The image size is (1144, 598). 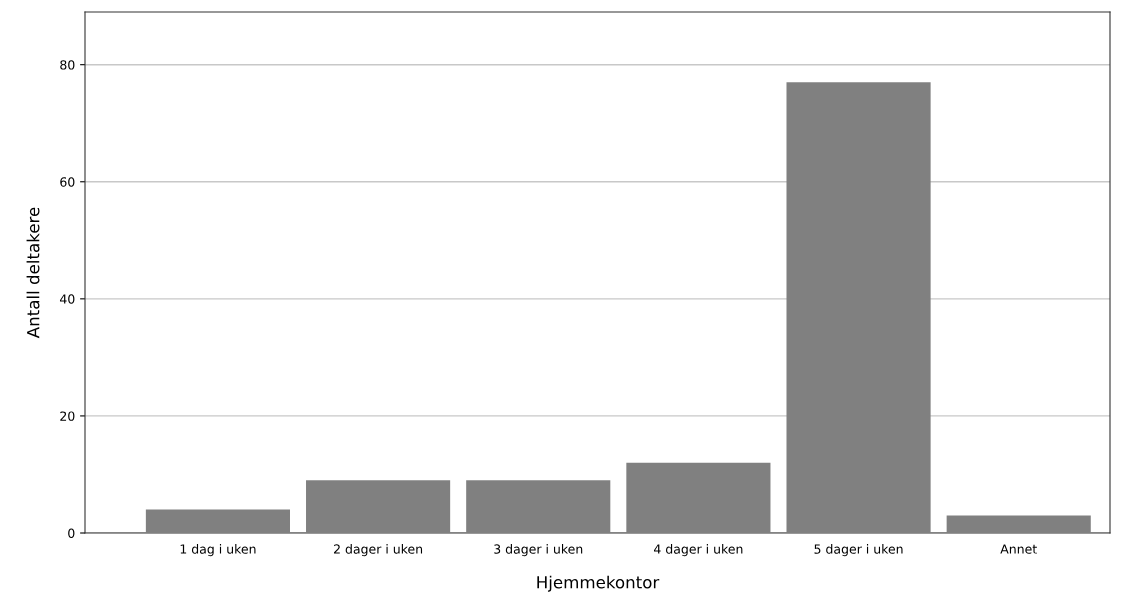 What do you see at coordinates (67, 416) in the screenshot?
I see `y-tick-label: 20` at bounding box center [67, 416].